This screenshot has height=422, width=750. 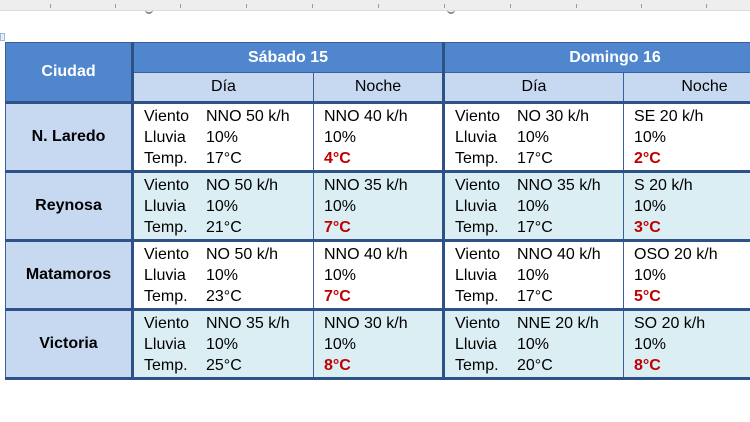 I want to click on forecast-cell-sat-day: Viento NNO 50 k/h Lluvia 10% Temp. 17°C, so click(x=223, y=137).